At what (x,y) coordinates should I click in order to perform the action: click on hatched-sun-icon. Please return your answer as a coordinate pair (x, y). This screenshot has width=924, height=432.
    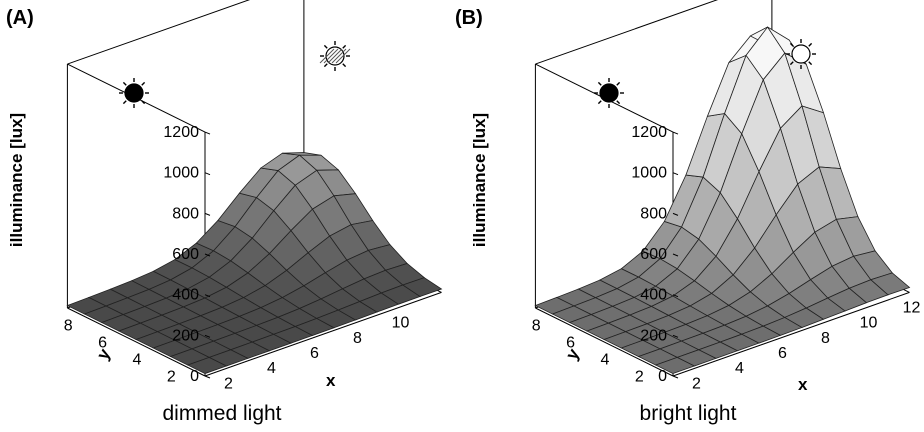
    Looking at the image, I should click on (335, 56).